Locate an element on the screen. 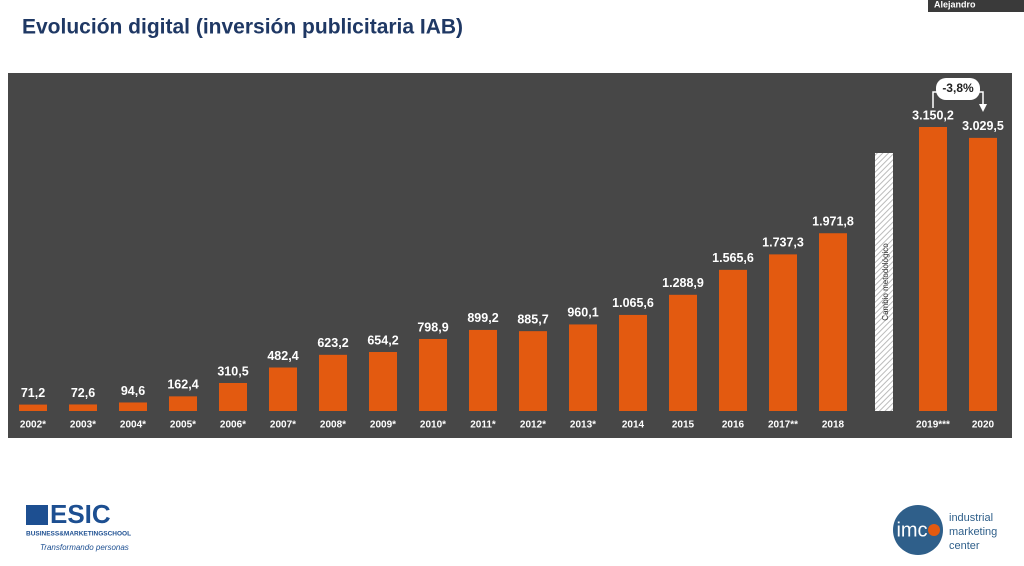 This screenshot has width=1024, height=566. x-tick-label: 2013* is located at coordinates (583, 425).